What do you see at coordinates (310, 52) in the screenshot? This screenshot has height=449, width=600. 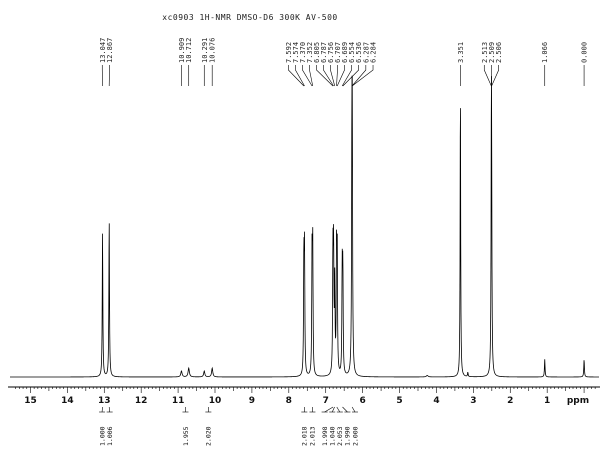 I see `peak-label: 7.352` at bounding box center [310, 52].